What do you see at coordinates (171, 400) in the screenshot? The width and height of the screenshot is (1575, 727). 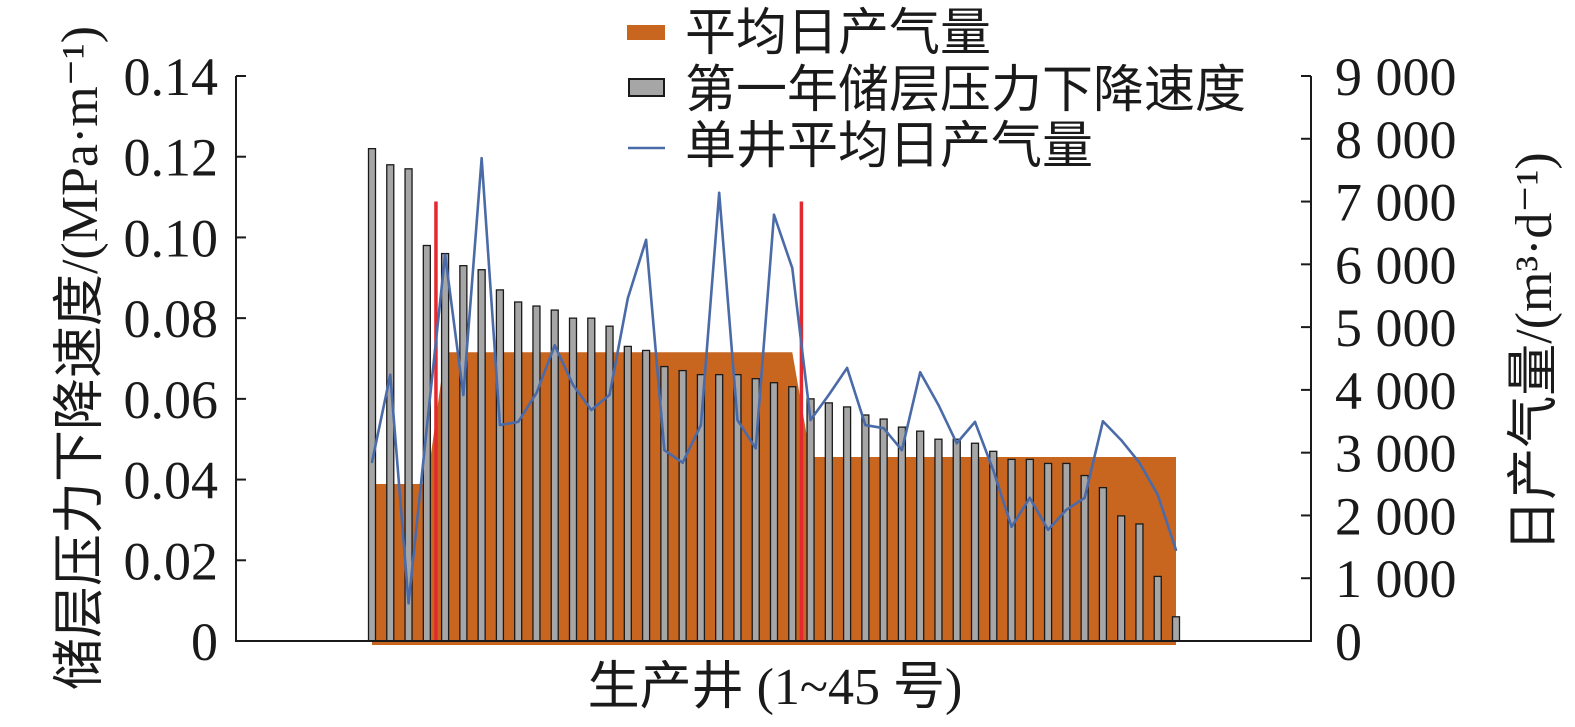 I see `y-left-tick-label: 0.06` at bounding box center [171, 400].